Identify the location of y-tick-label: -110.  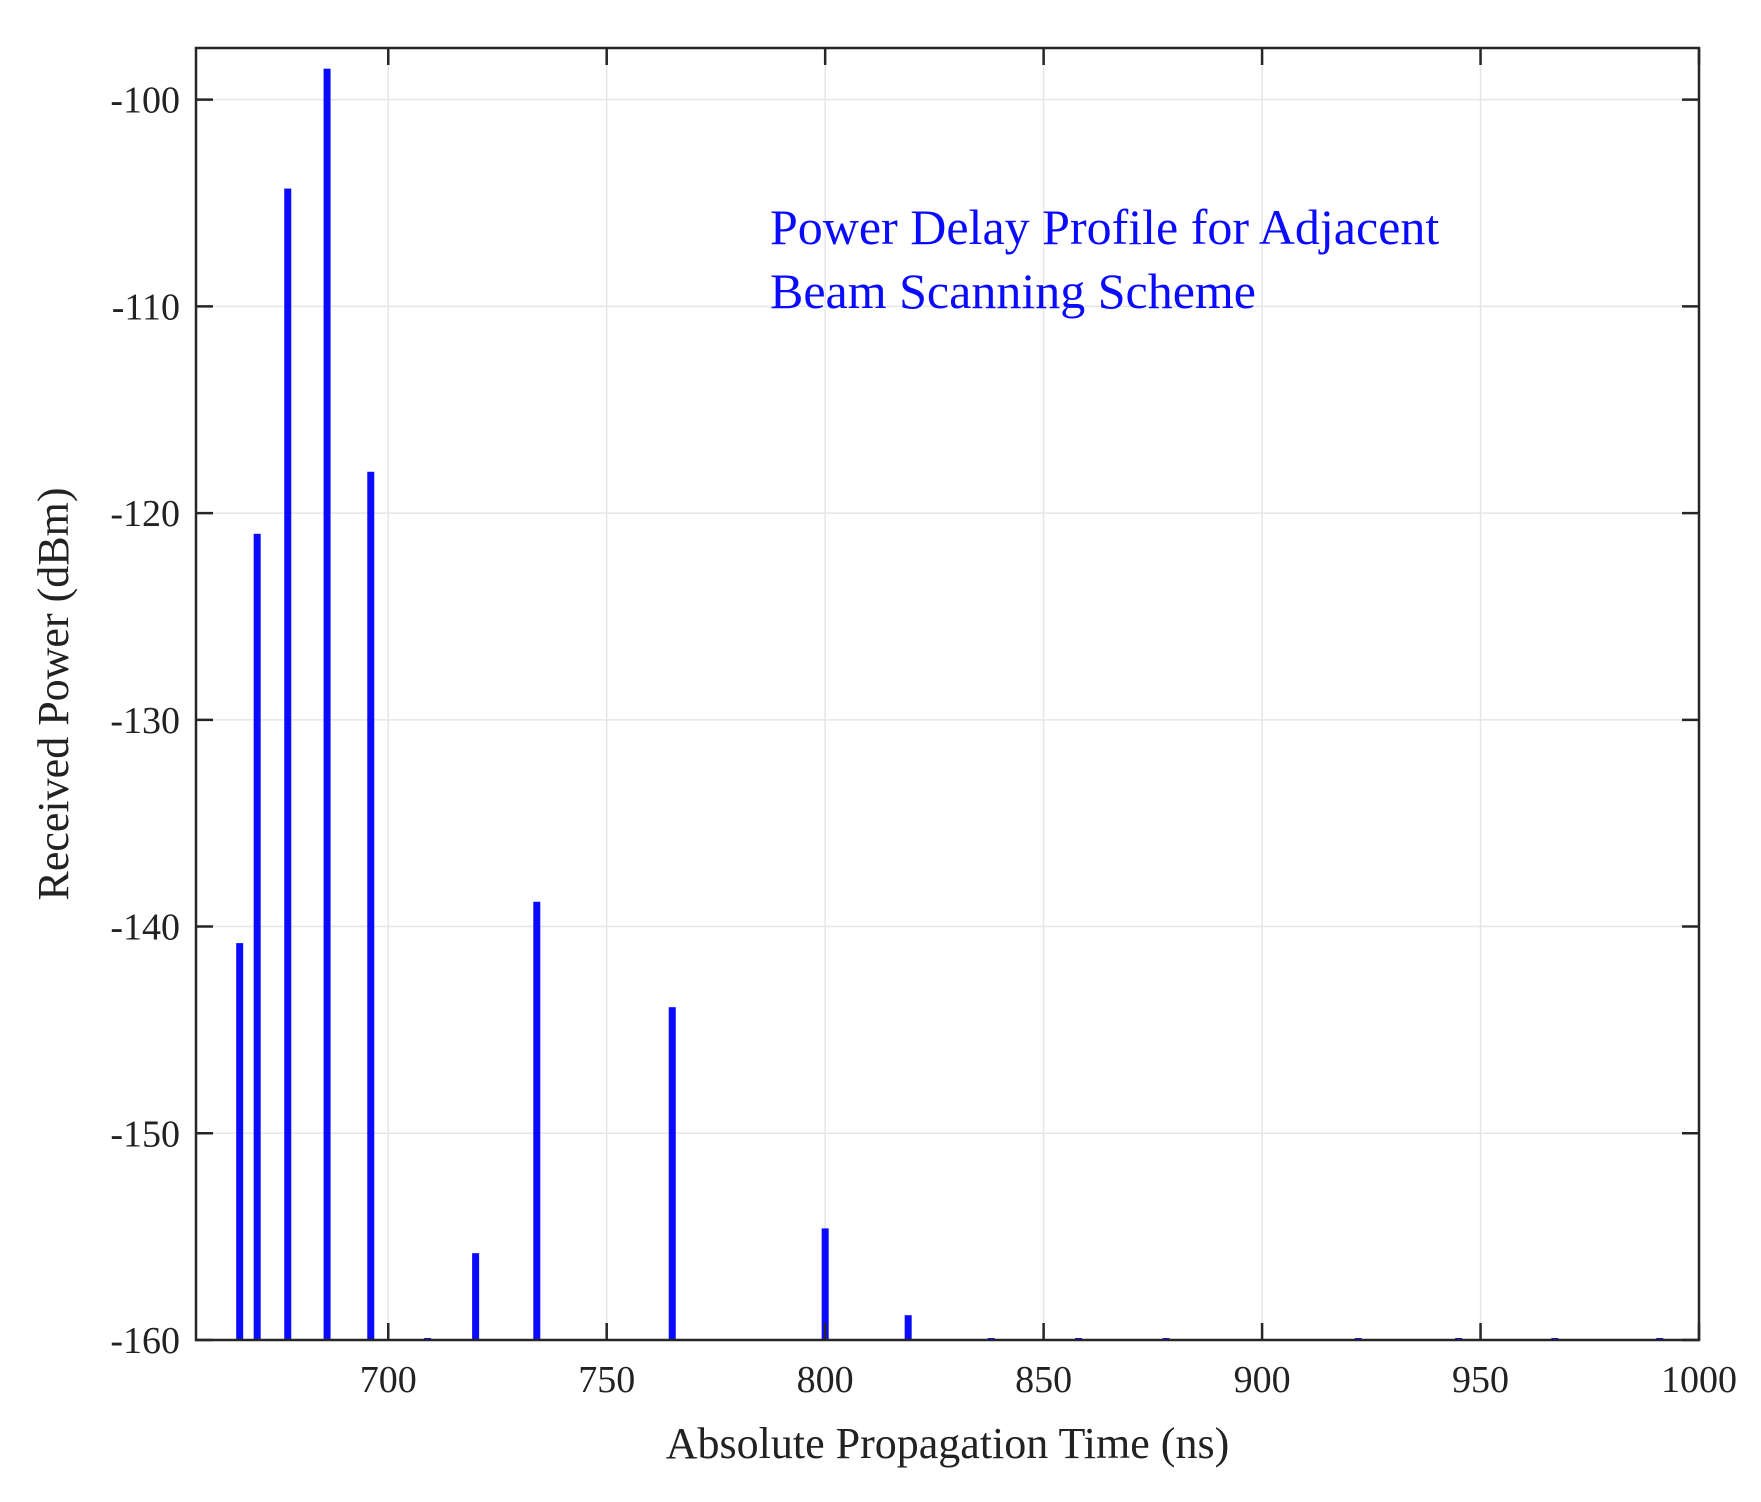
(146, 307).